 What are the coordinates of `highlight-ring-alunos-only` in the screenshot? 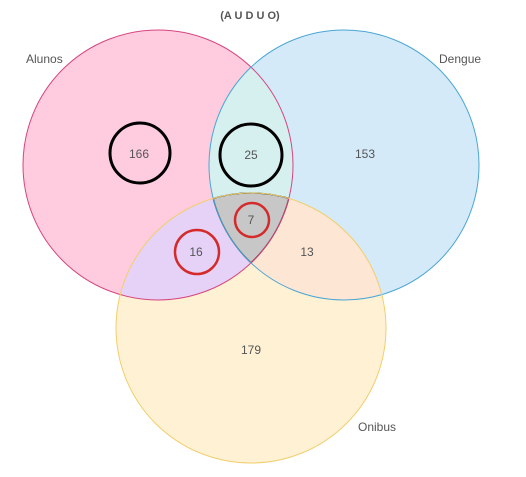 It's located at (140, 153).